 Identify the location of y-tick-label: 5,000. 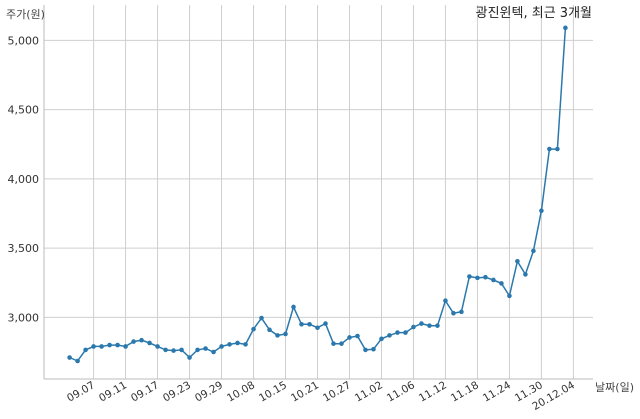
(24, 40).